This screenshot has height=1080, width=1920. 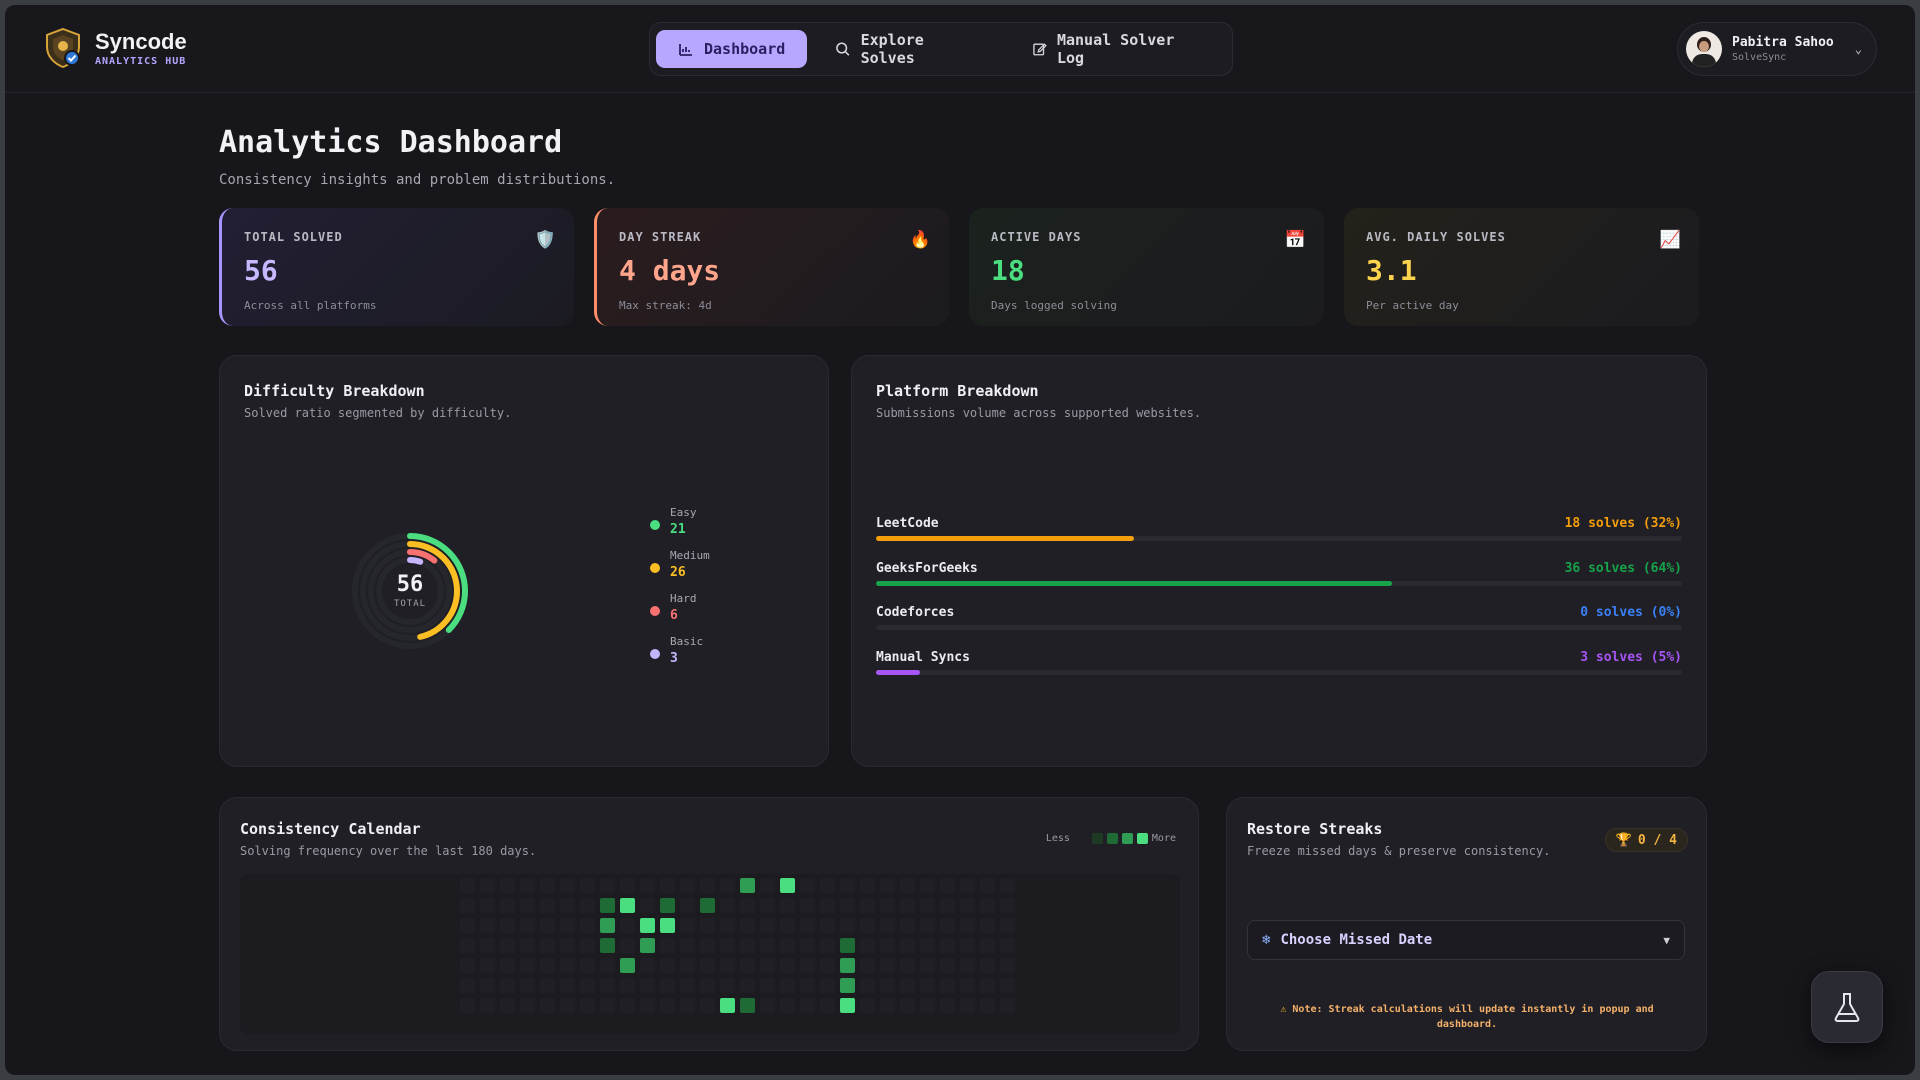 What do you see at coordinates (683, 512) in the screenshot?
I see `legend-name: Easy` at bounding box center [683, 512].